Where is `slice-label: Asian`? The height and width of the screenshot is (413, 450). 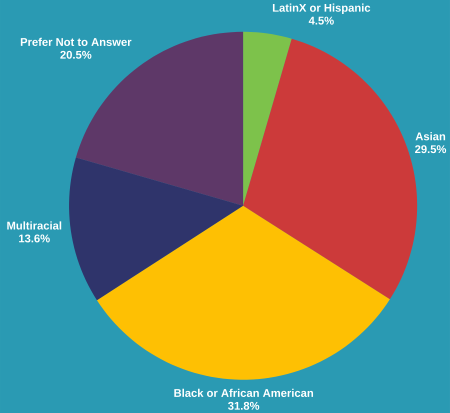 slice-label: Asian is located at coordinates (431, 136).